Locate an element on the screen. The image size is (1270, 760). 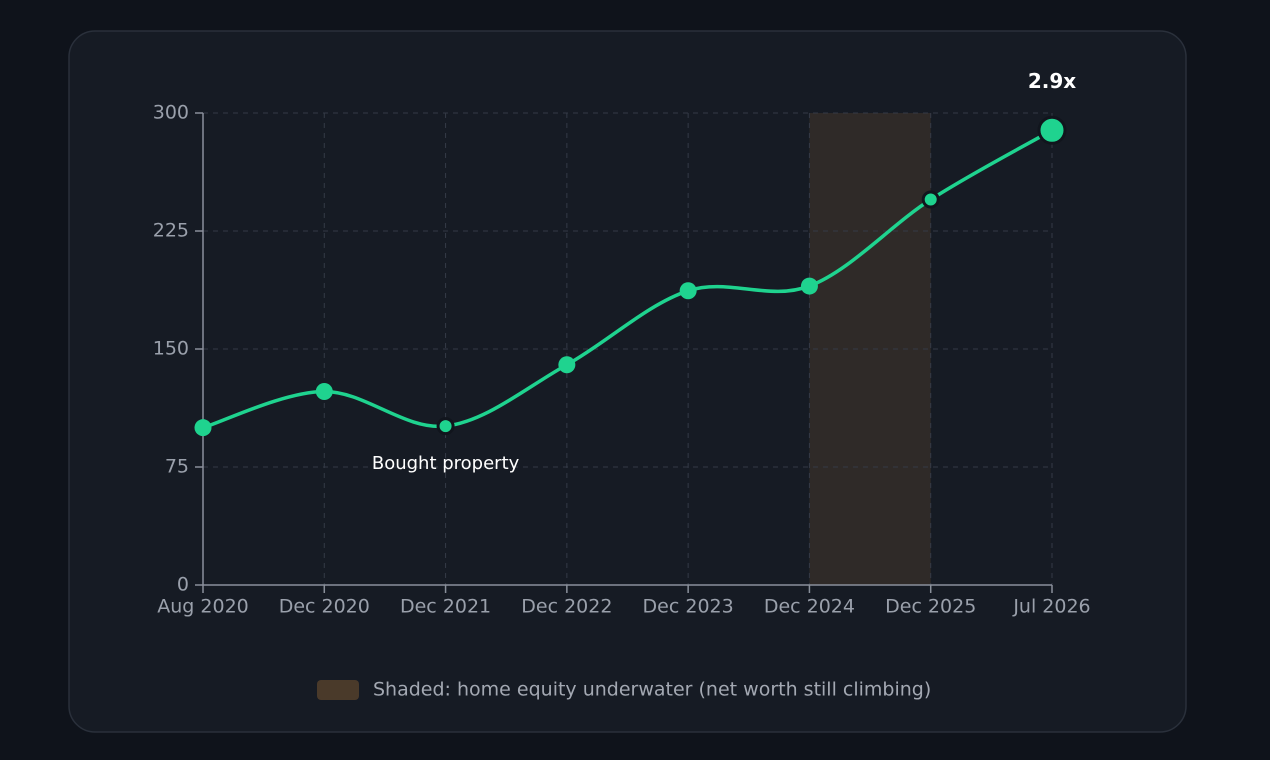
x-tick-label: Aug 2020 is located at coordinates (203, 607).